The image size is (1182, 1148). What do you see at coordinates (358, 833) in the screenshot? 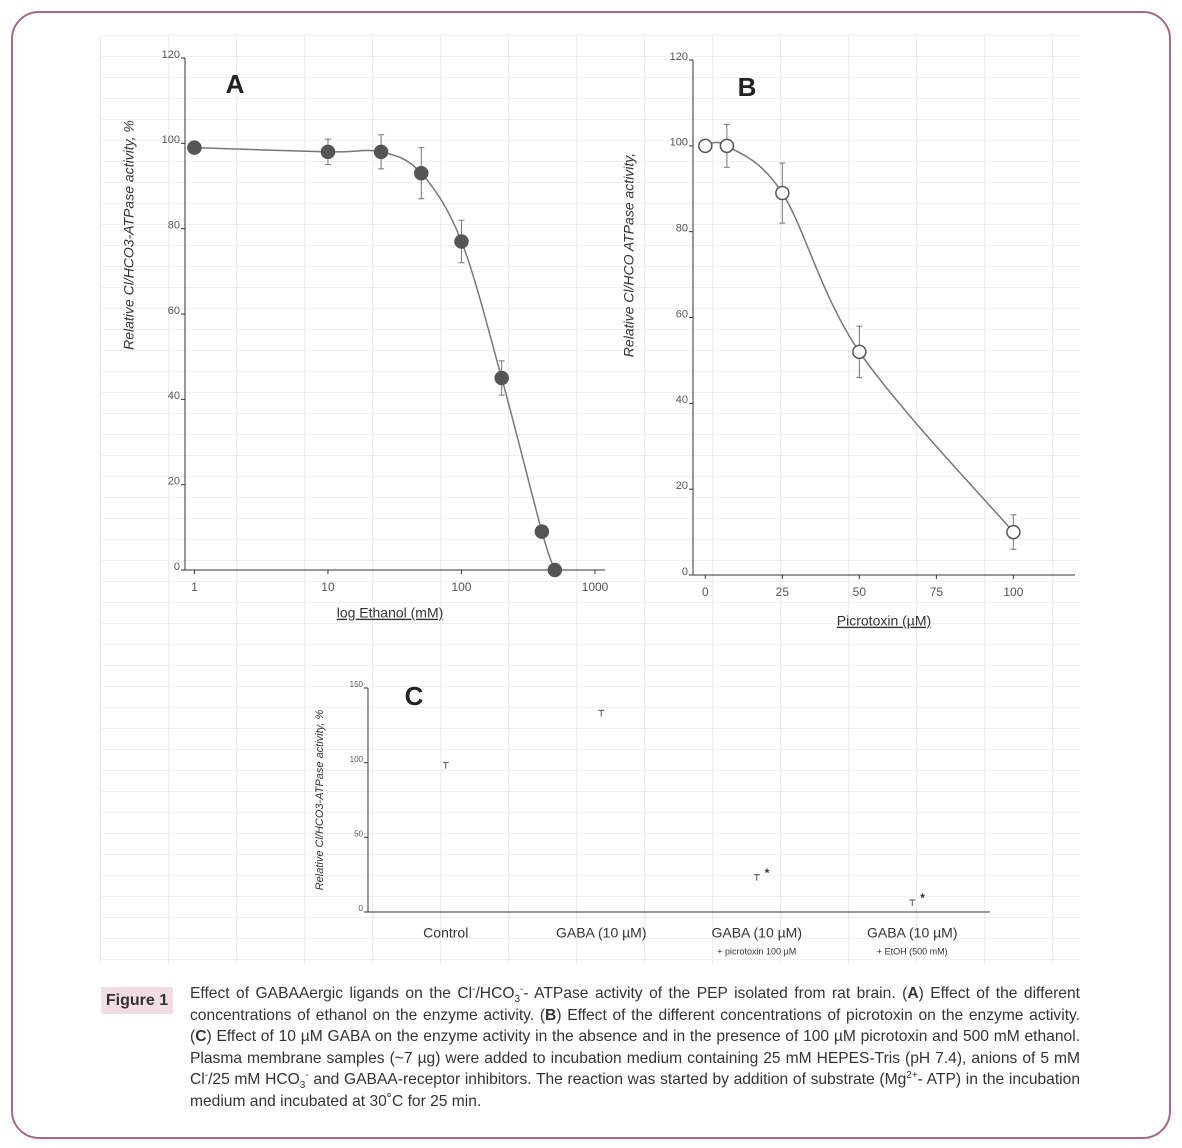
I see `y-tick-label: 50` at bounding box center [358, 833].